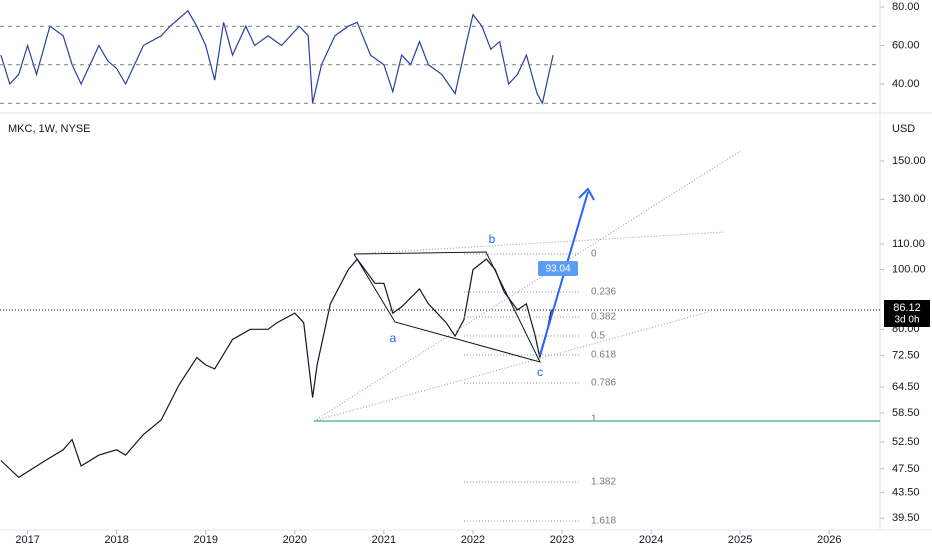  I want to click on wave-label: a, so click(393, 338).